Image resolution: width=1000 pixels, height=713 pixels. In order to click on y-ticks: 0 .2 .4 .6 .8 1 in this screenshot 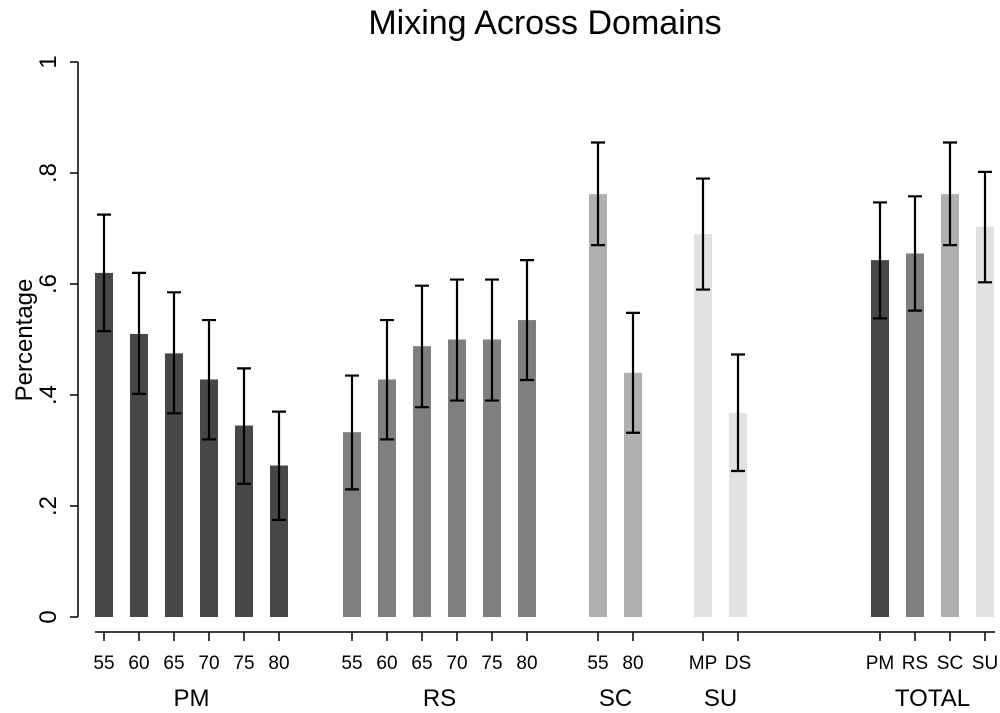, I will do `click(56, 339)`.